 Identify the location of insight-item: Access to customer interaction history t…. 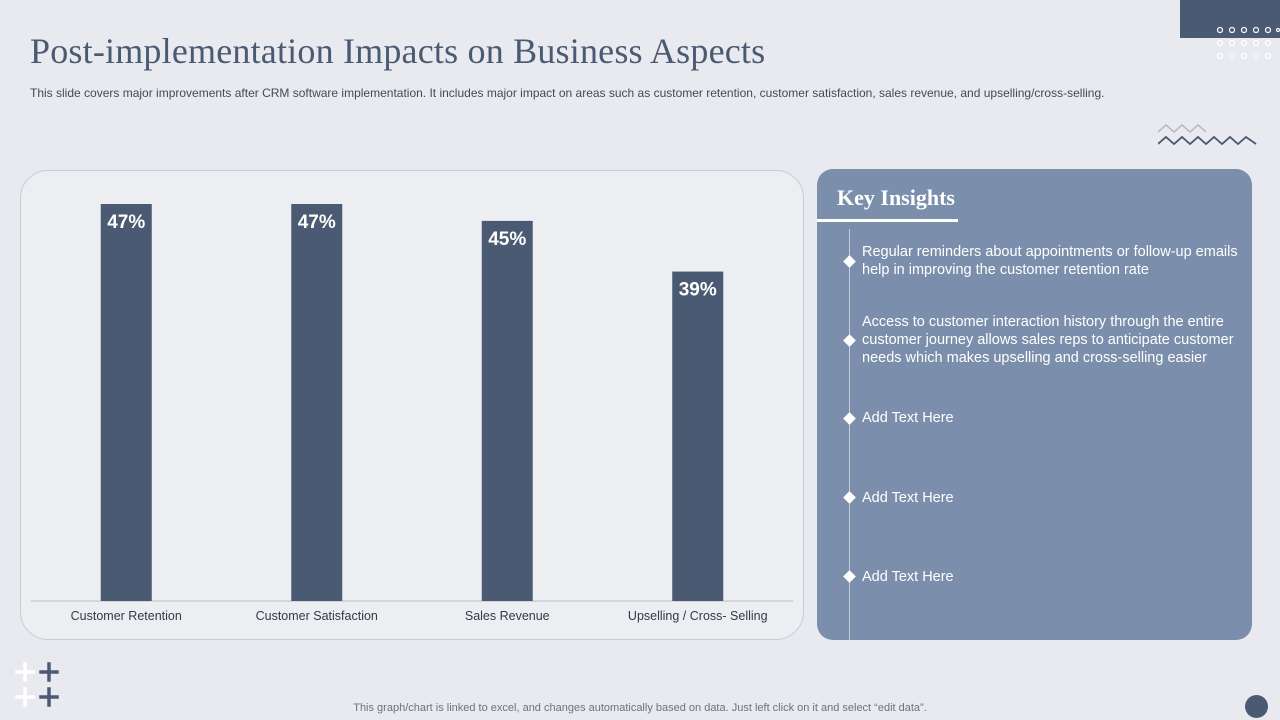
(1048, 340).